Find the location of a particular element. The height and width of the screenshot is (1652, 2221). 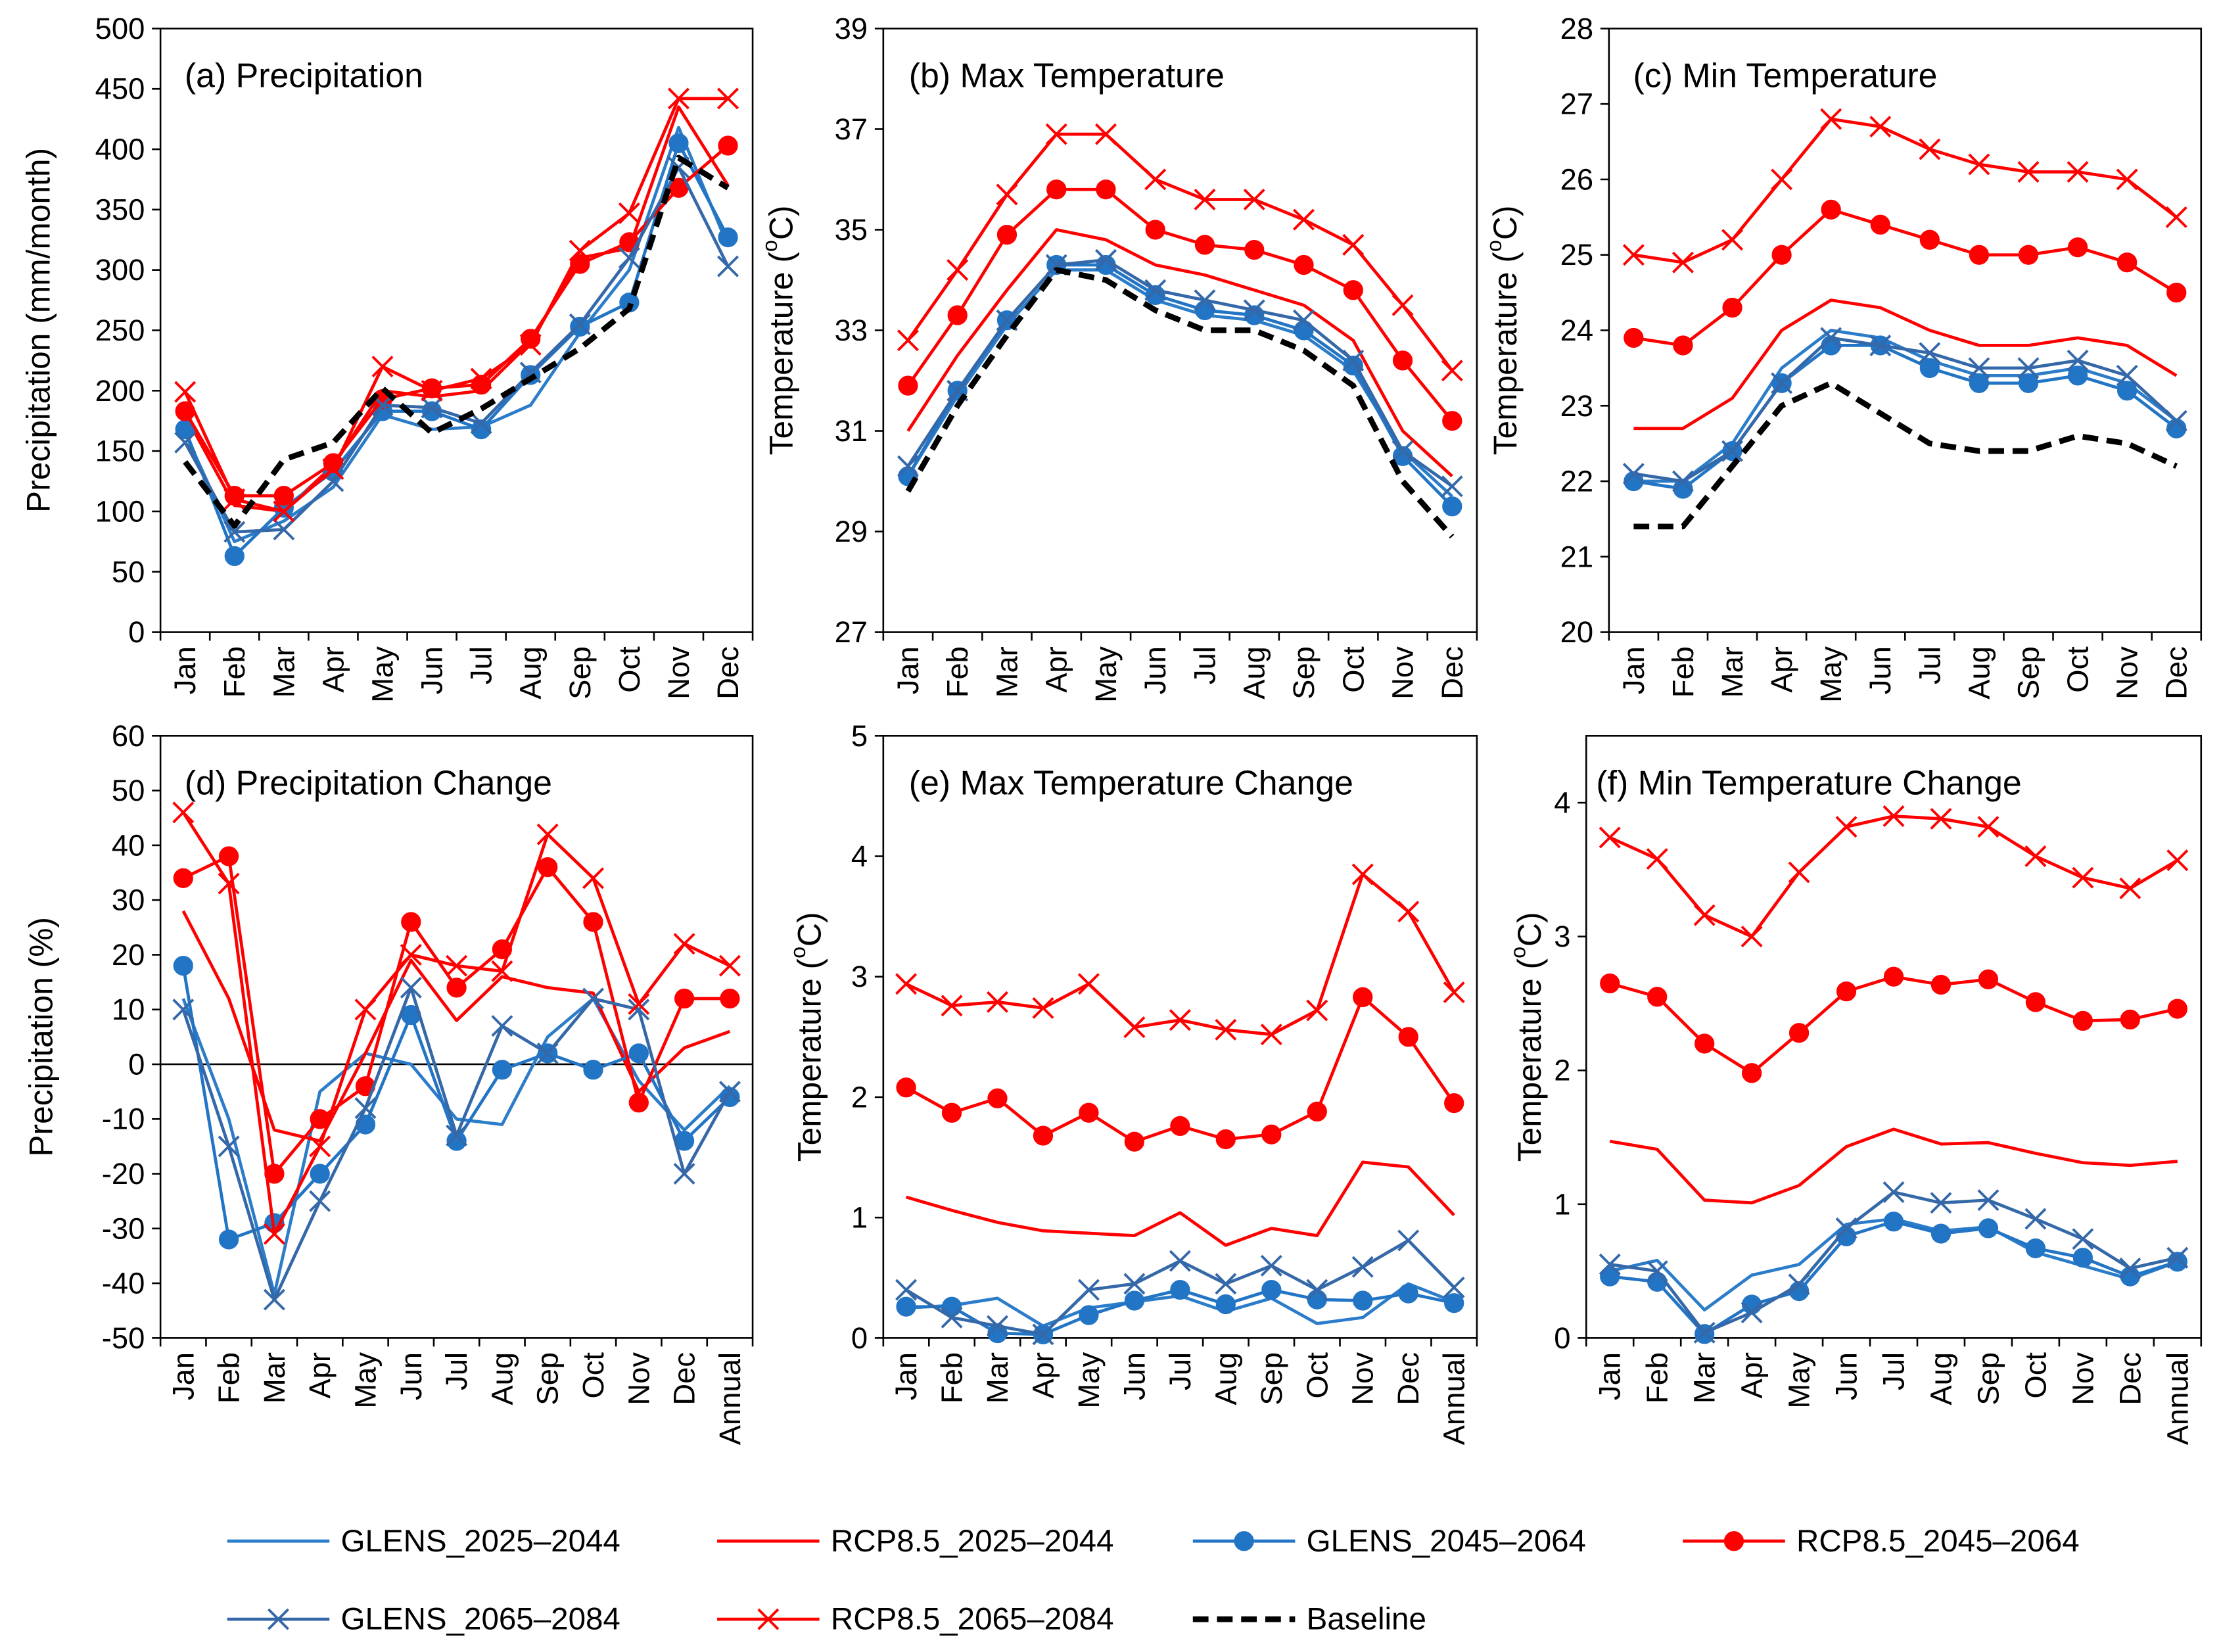

marker-rcp8-5-2065-2084-oct is located at coordinates (2078, 171).